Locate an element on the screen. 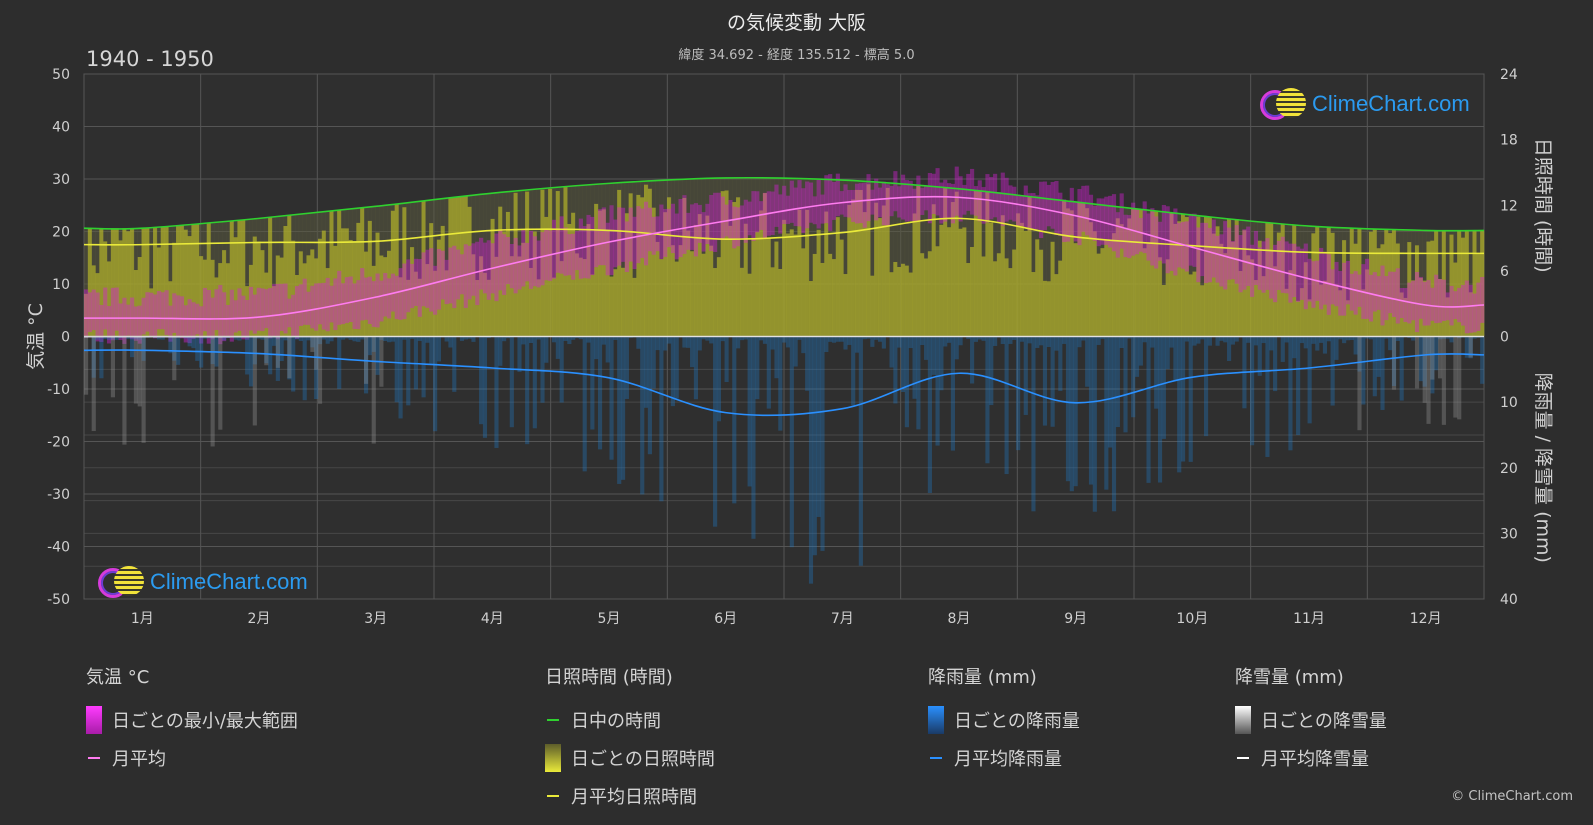 Image resolution: width=1593 pixels, height=825 pixels. y-tick-label: 10 is located at coordinates (61, 285).